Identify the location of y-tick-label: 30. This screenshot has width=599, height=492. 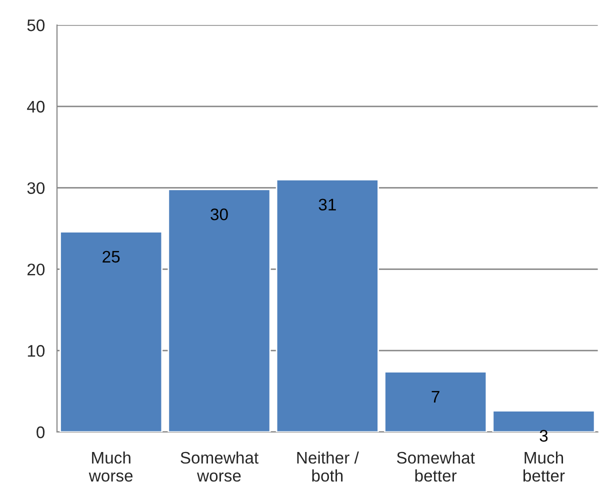
(36, 188).